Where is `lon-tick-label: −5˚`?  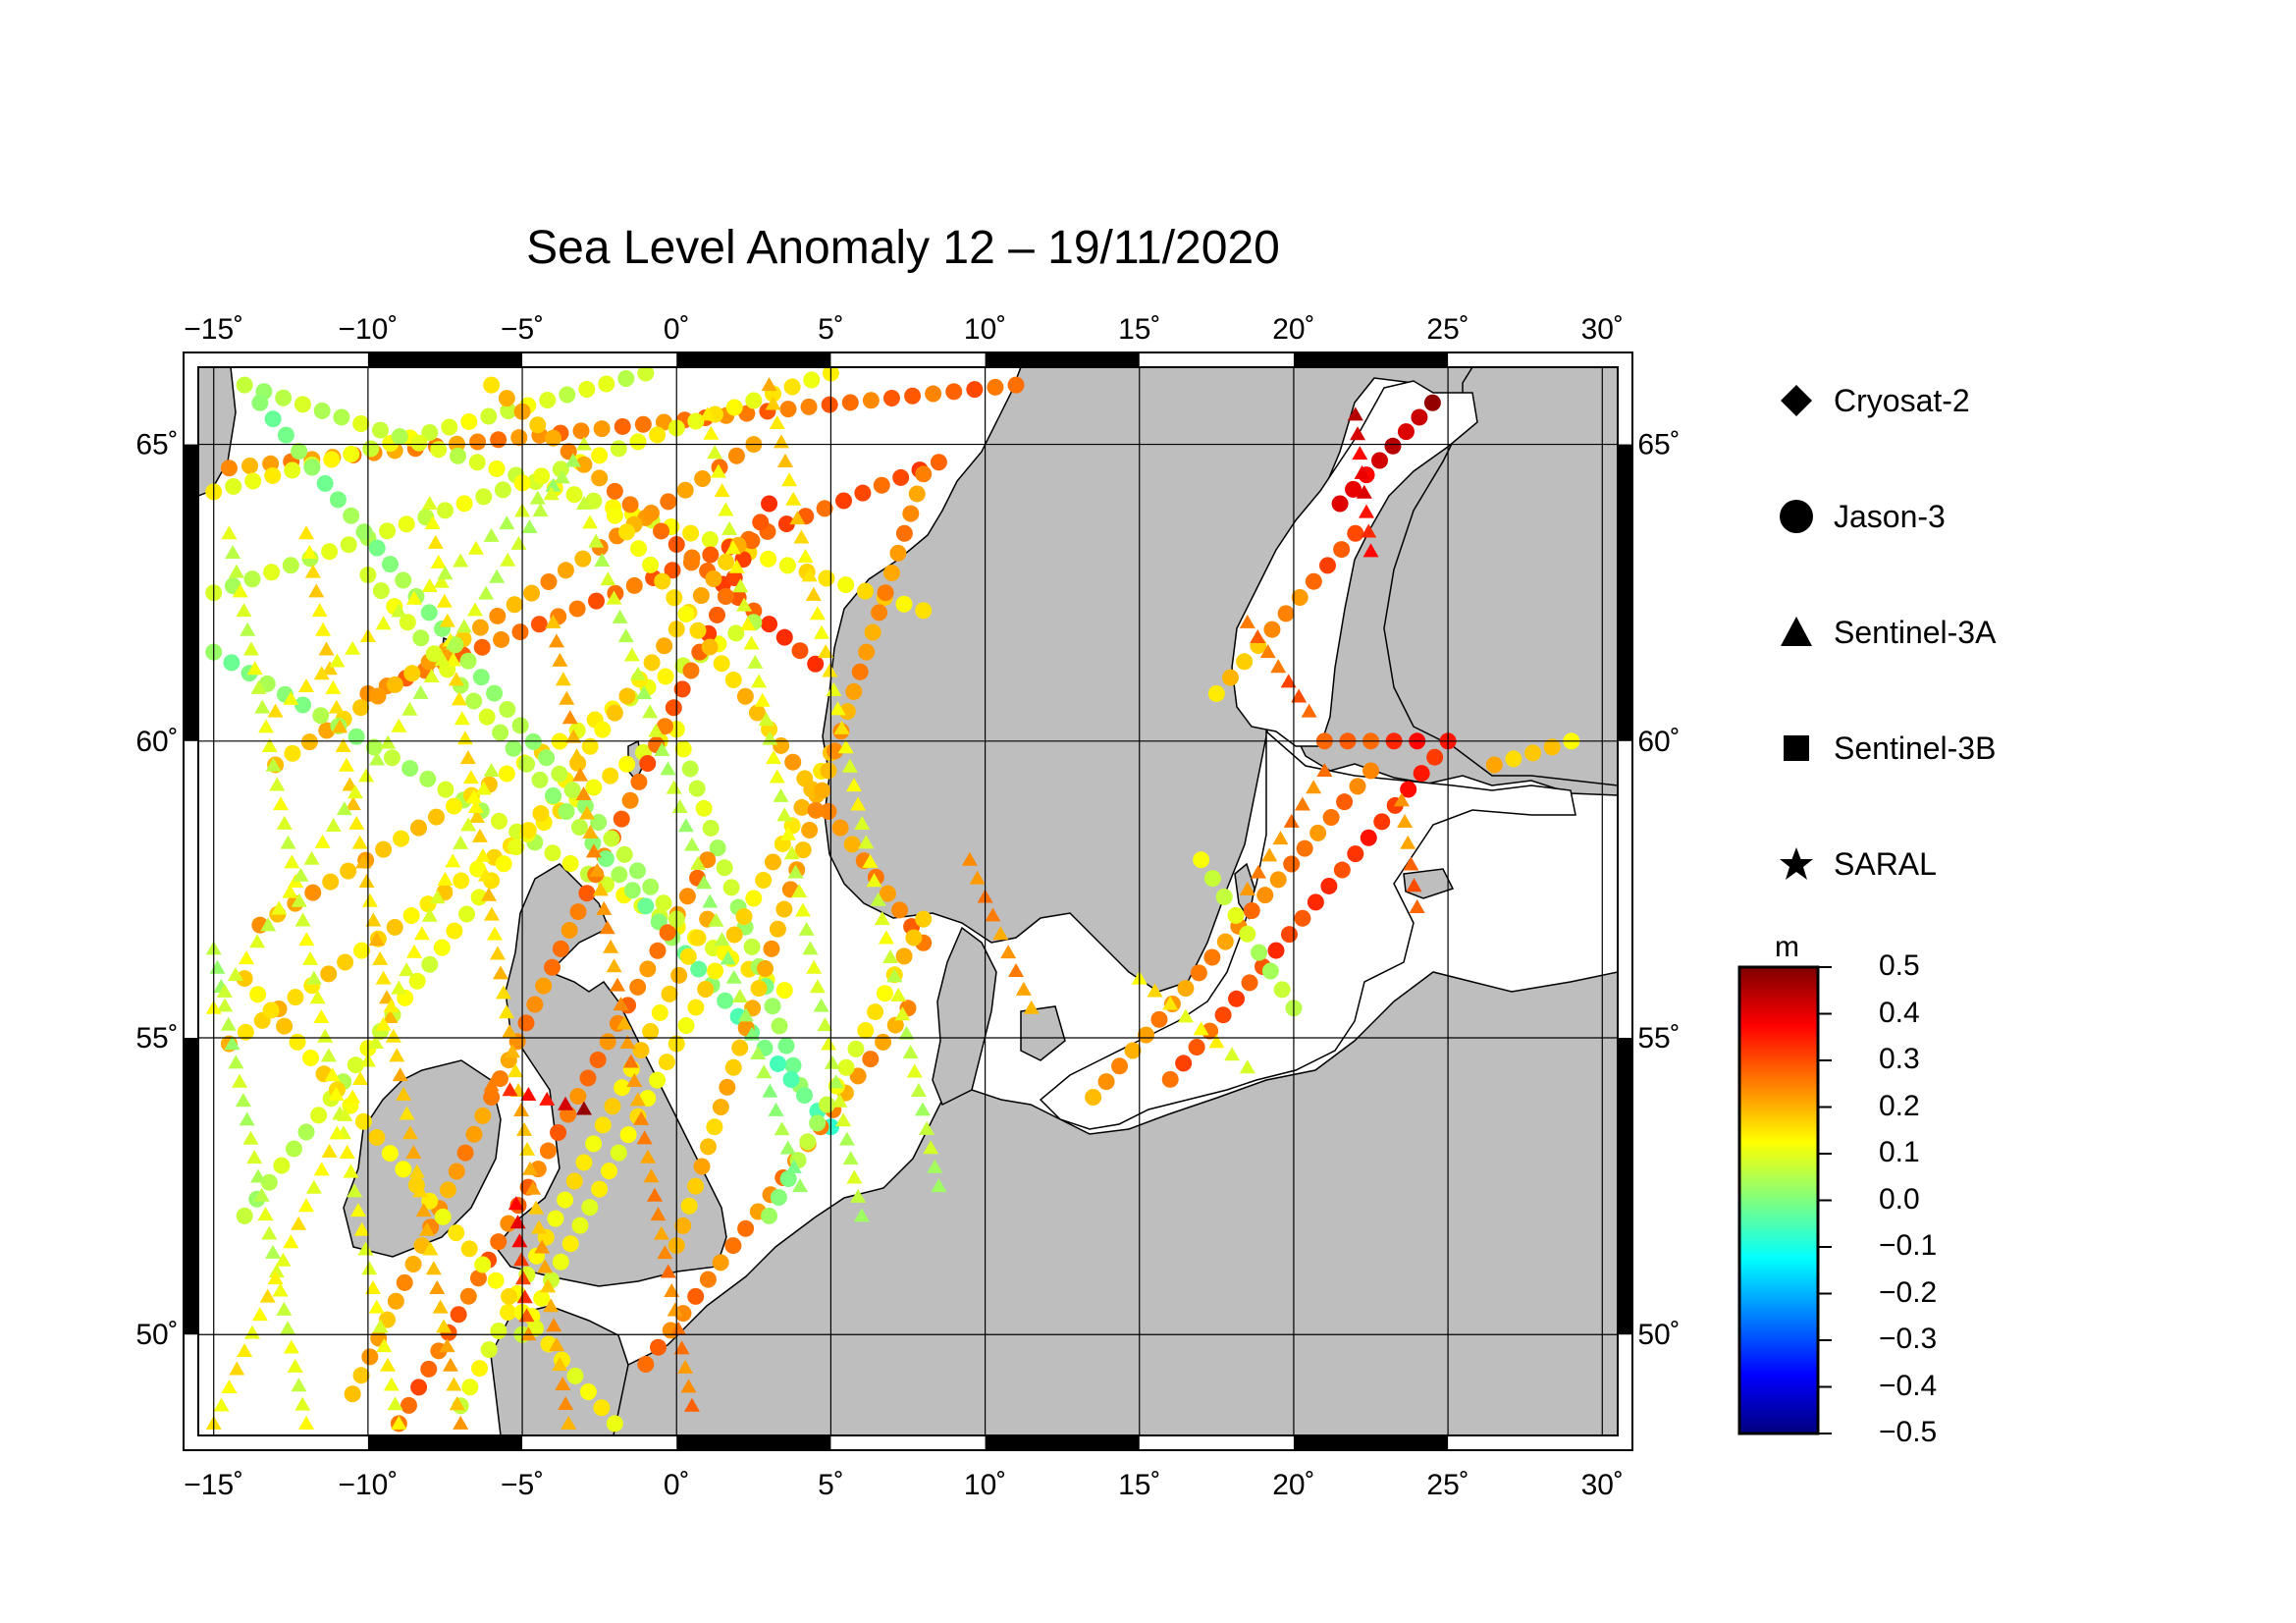
lon-tick-label: −5˚ is located at coordinates (522, 1485).